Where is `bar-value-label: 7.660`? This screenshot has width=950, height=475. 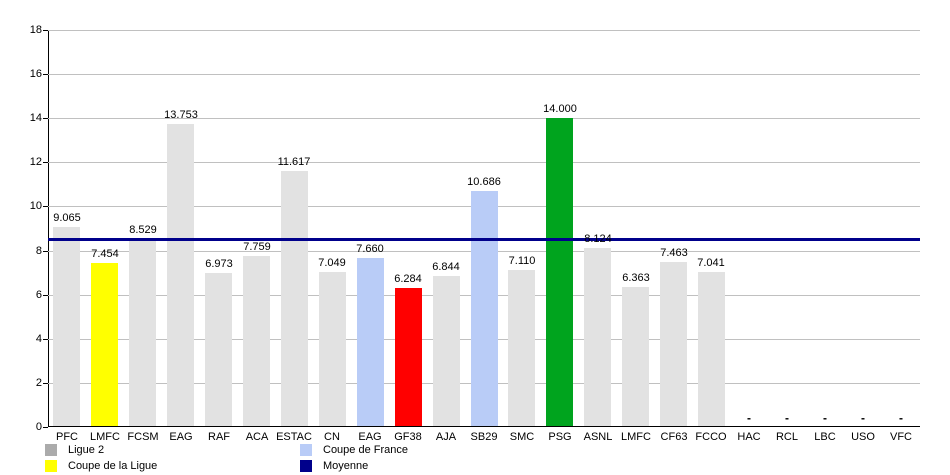
bar-value-label: 7.660 is located at coordinates (370, 249).